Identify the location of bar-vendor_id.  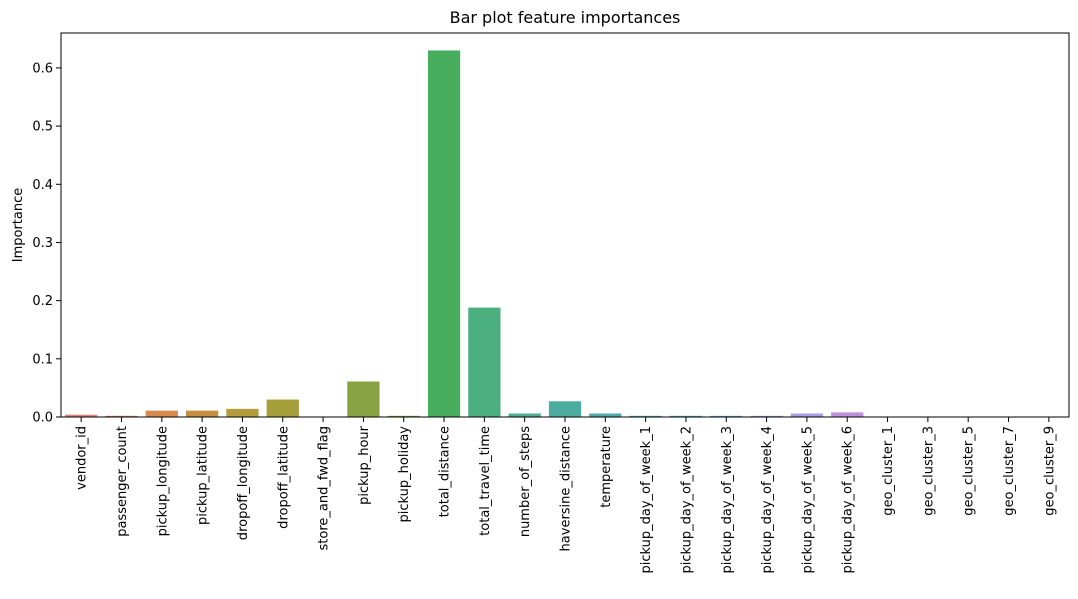
(81, 415).